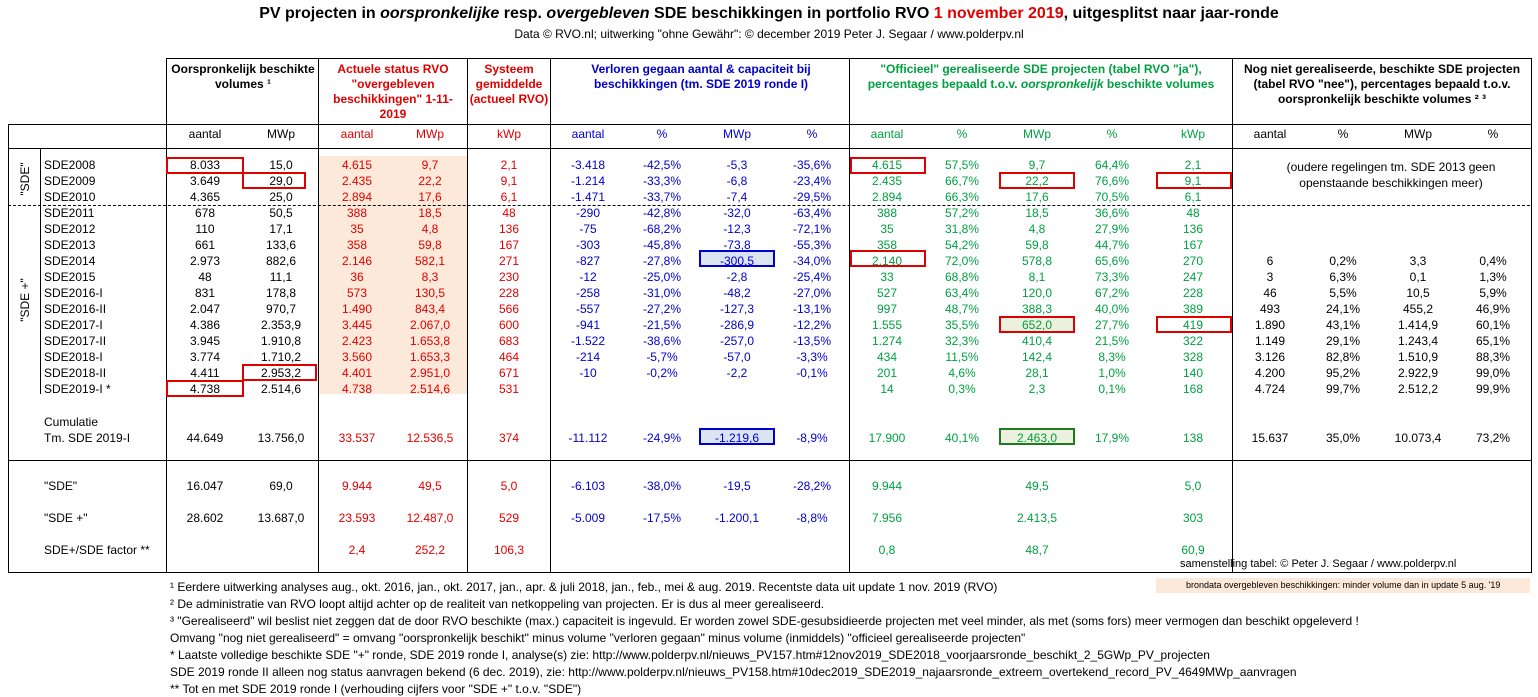 The width and height of the screenshot is (1538, 697). I want to click on table-cell: 1.890, so click(1270, 325).